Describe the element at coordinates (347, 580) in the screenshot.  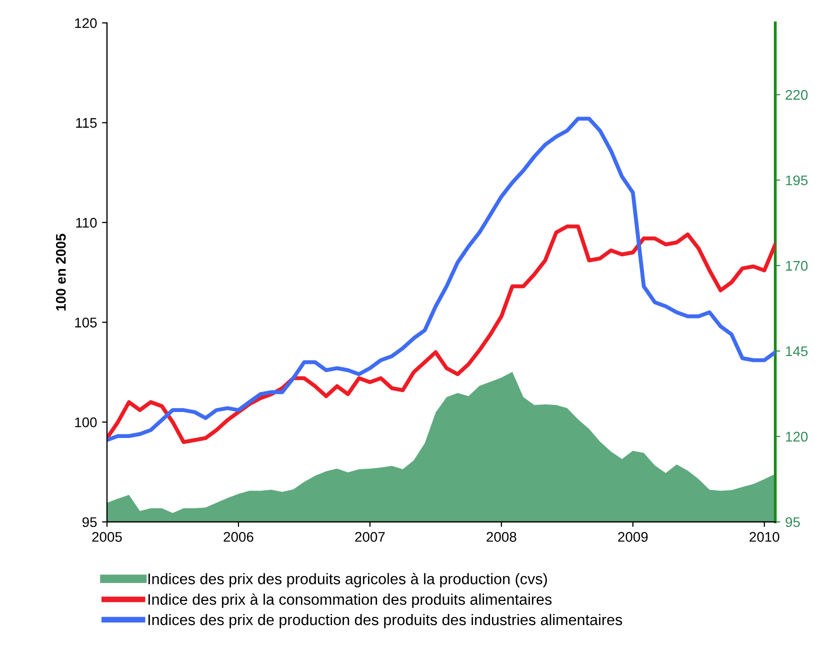
I see `legend-label: Indices des prix des produits agricoles à la production (cvs)` at that location.